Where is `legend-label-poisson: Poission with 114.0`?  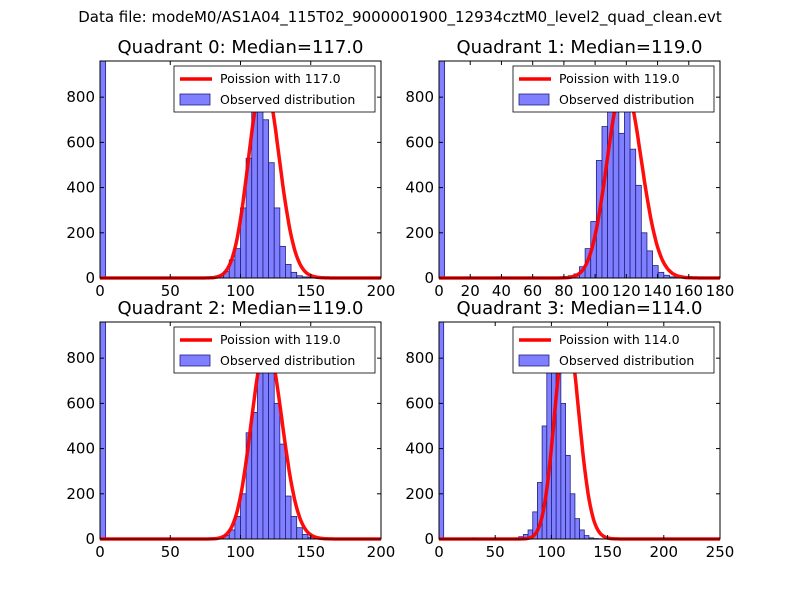 legend-label-poisson: Poission with 114.0 is located at coordinates (619, 339).